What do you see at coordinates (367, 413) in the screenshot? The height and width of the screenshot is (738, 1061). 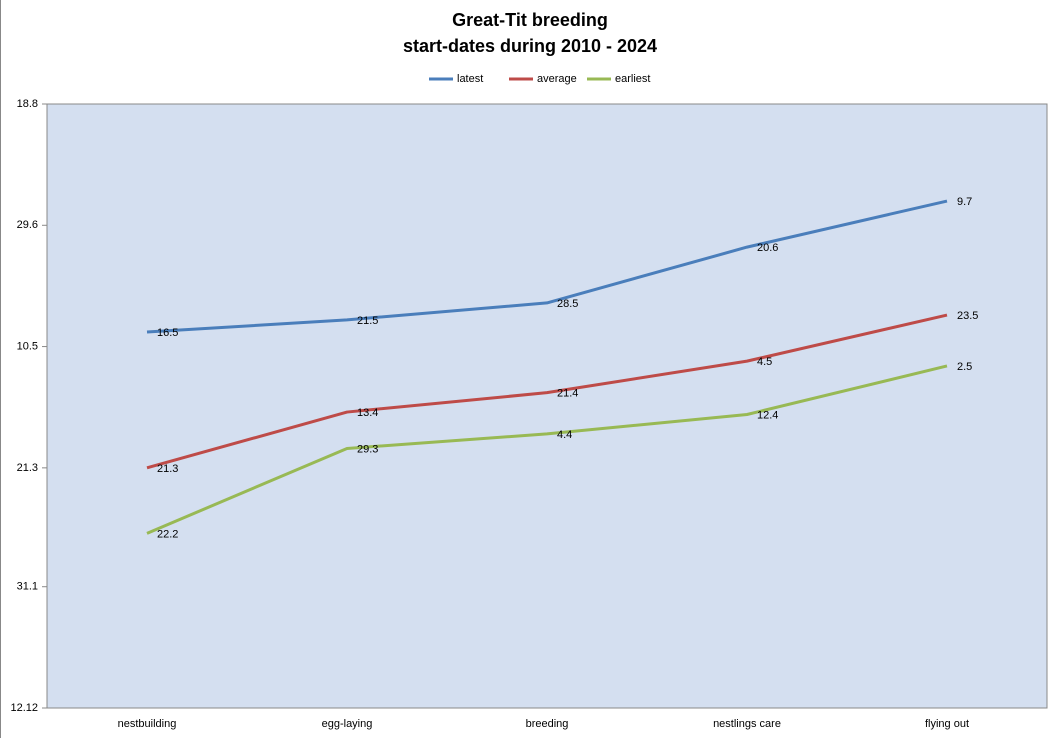 I see `data-label: 13.4` at bounding box center [367, 413].